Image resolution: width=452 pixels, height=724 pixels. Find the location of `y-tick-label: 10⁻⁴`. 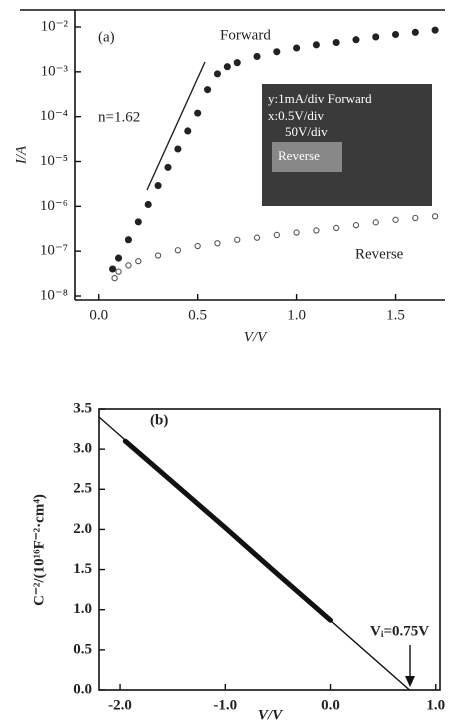

y-tick-label: 10⁻⁴ is located at coordinates (54, 116).